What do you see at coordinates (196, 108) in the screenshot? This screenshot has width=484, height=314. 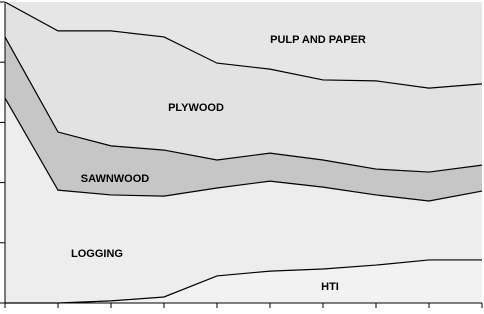 I see `area-label: PLYWOOD` at bounding box center [196, 108].